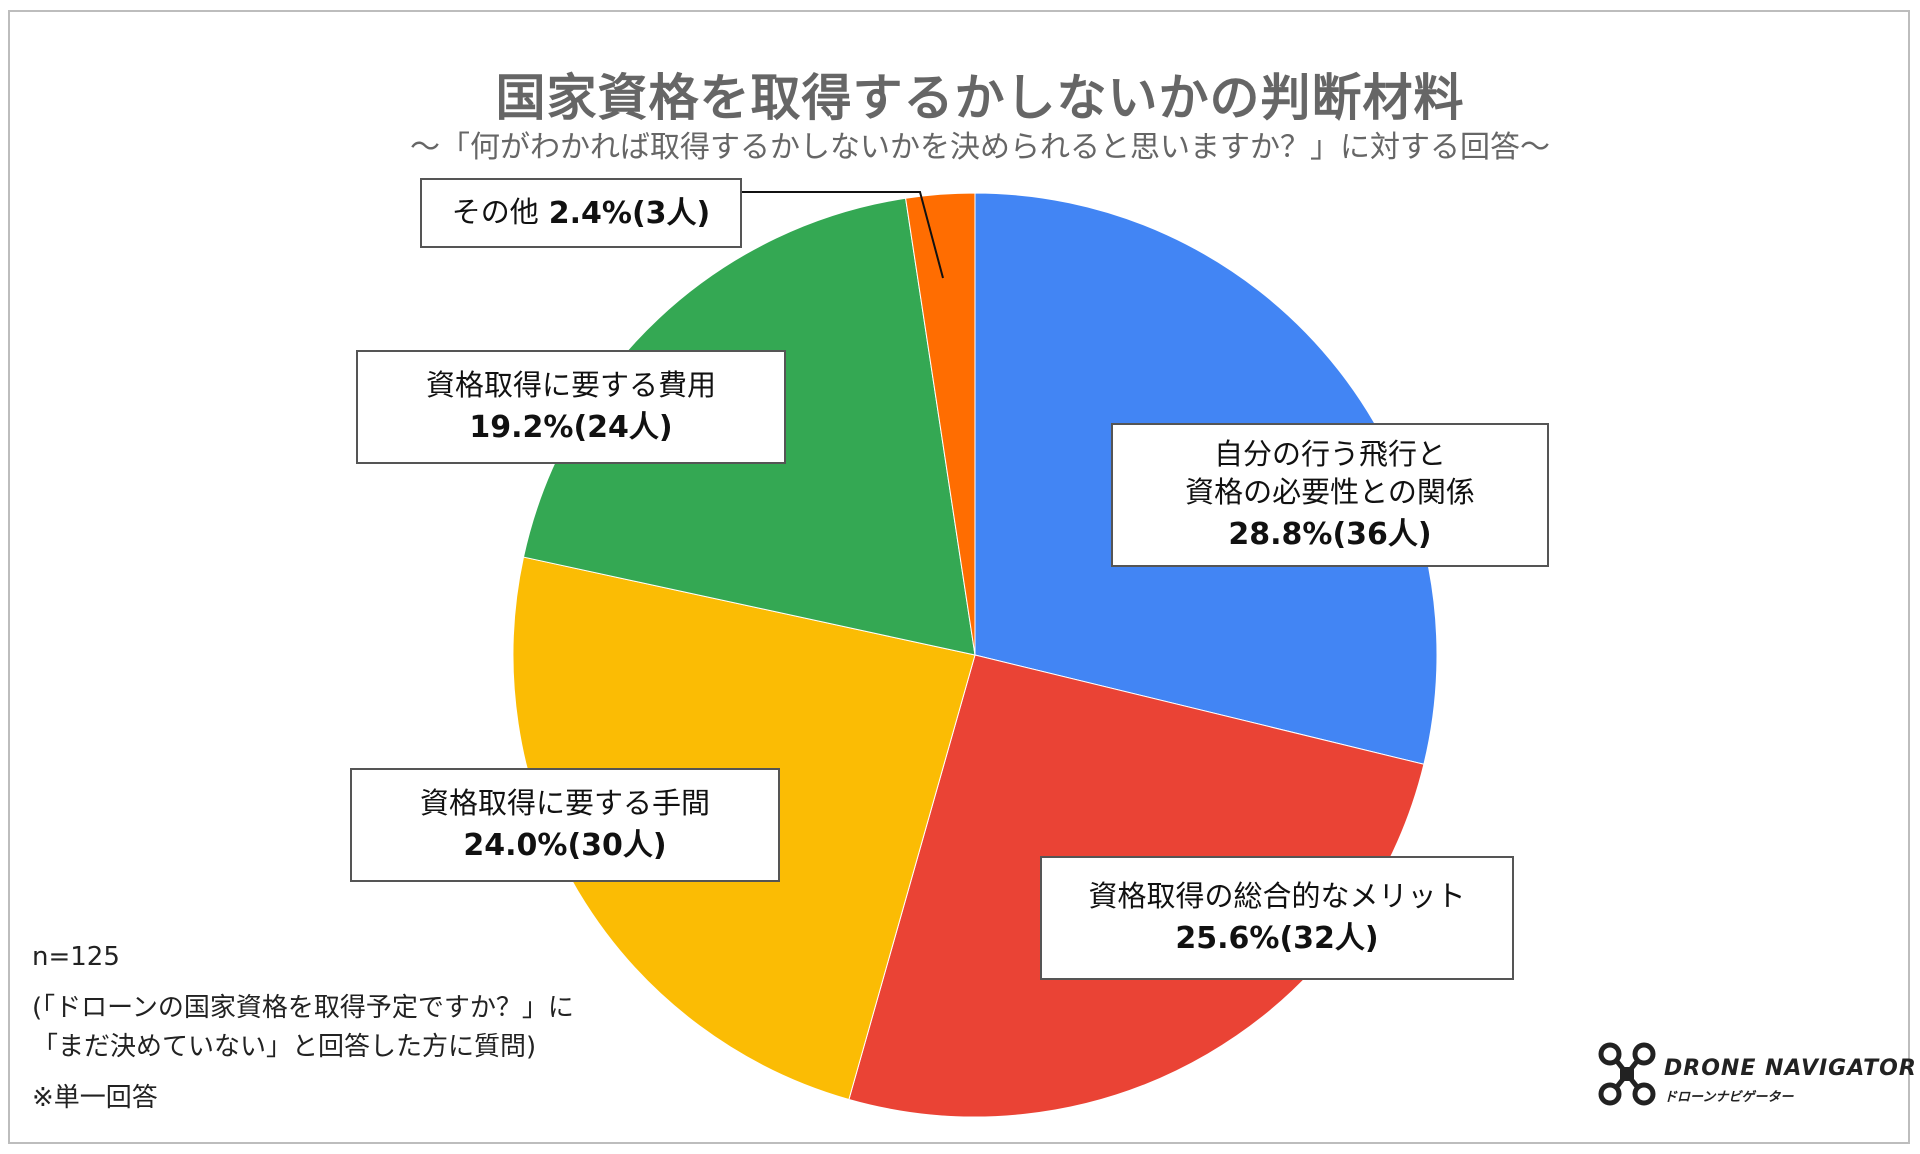 The image size is (1920, 1154). I want to click on slice-label-3-pct: 19.2%(24人), so click(571, 428).